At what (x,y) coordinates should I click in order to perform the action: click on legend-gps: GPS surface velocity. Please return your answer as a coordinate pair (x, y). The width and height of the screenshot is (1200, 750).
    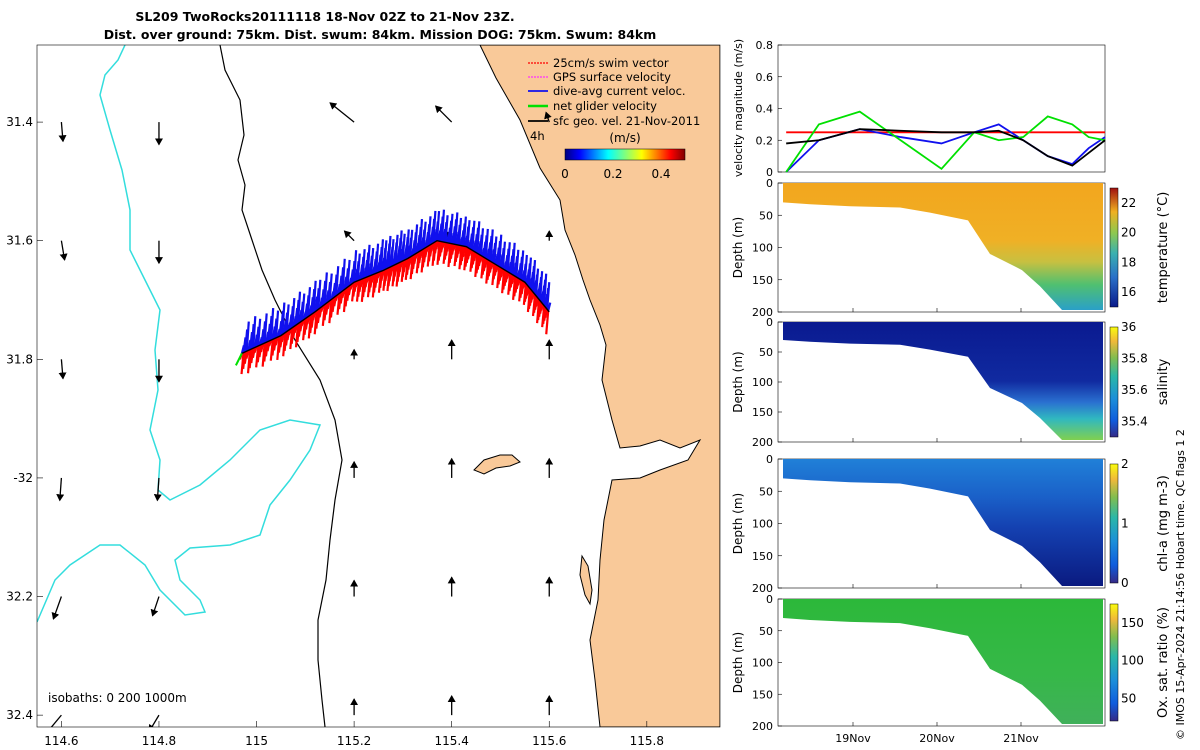
    Looking at the image, I should click on (612, 77).